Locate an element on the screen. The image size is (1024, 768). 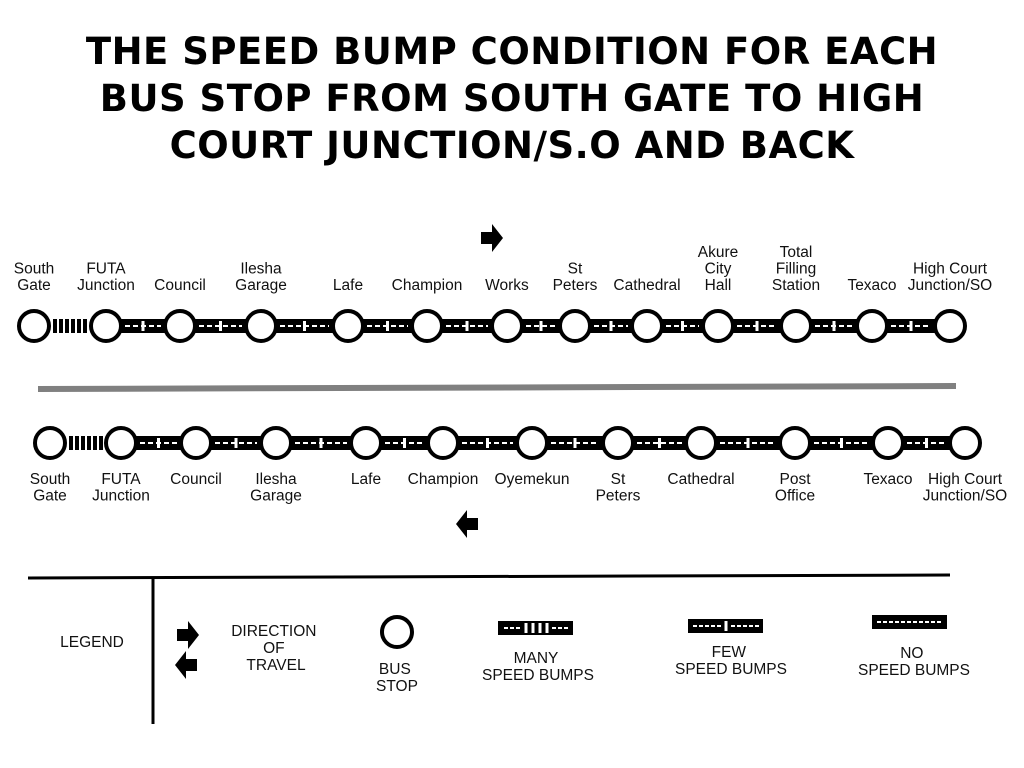
legend-none-label: NO SPEED BUMPS is located at coordinates (914, 662).